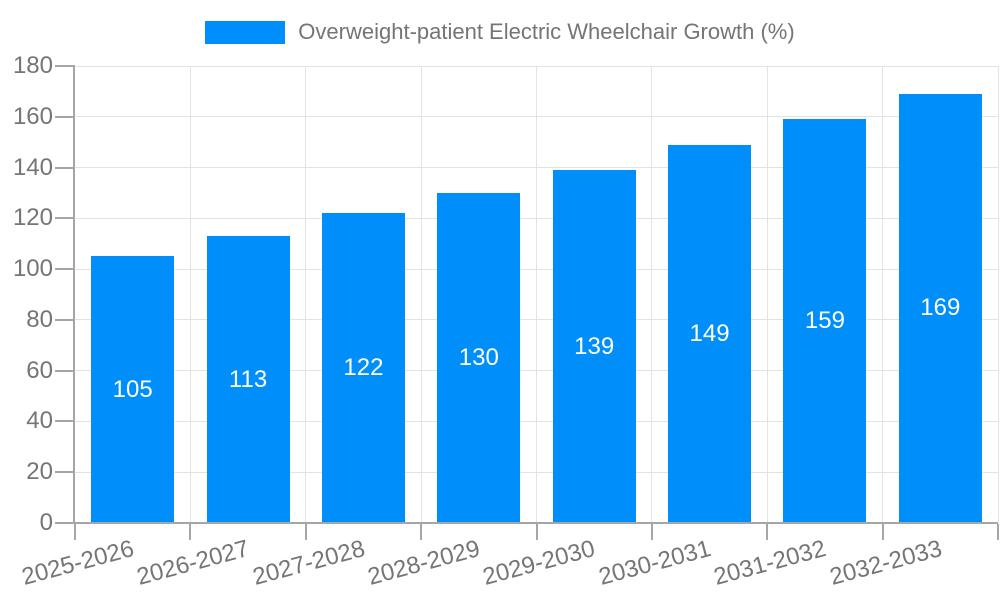  Describe the element at coordinates (32, 116) in the screenshot. I see `y-axis-tick-label: 160` at that location.